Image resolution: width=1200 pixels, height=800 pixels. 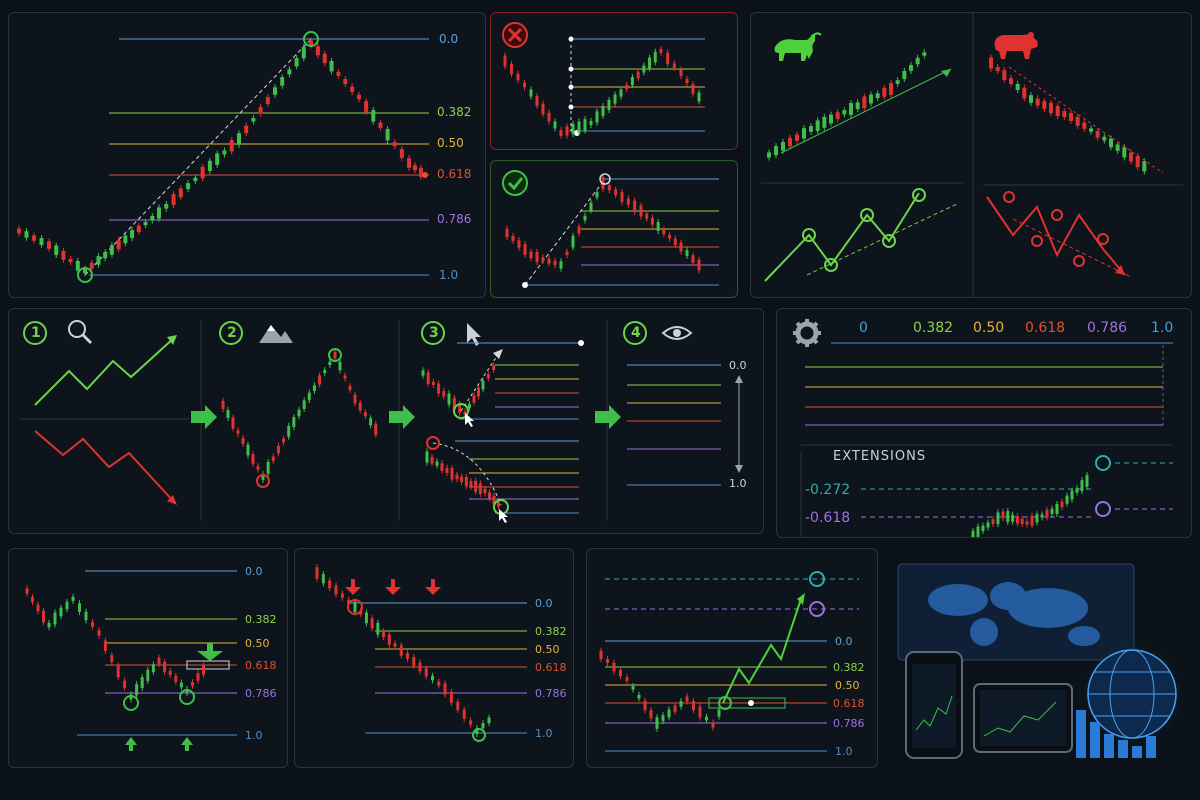 What do you see at coordinates (80, 332) in the screenshot?
I see `magnifier-icon` at bounding box center [80, 332].